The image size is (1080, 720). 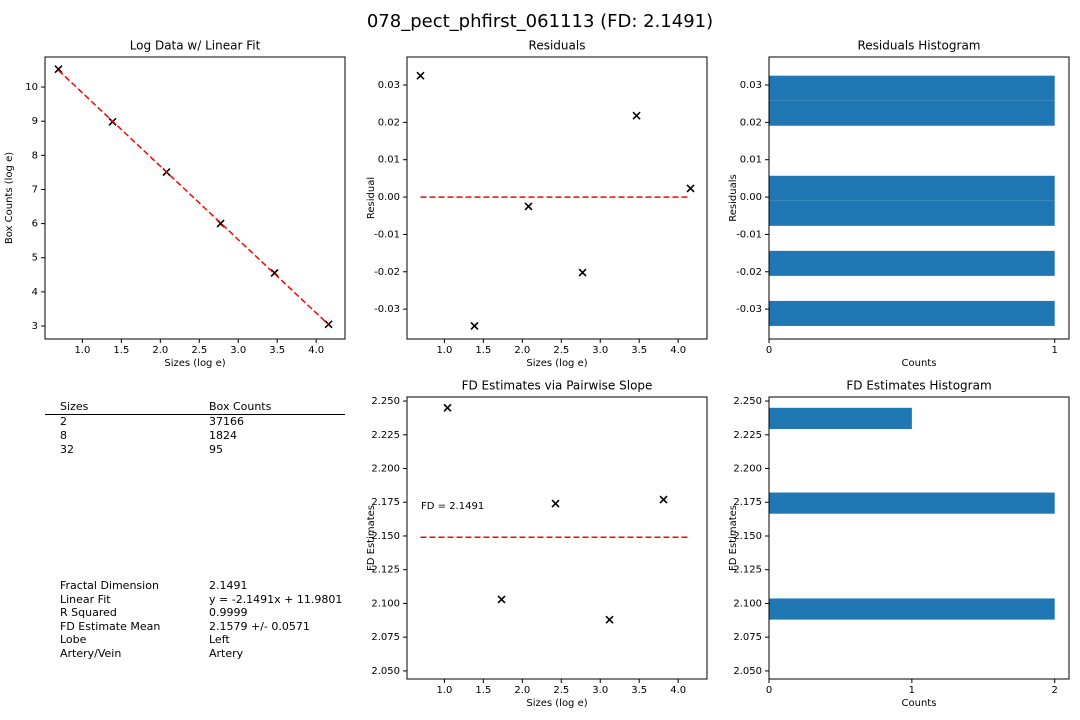 What do you see at coordinates (109, 585) in the screenshot?
I see `summary-cell: Fractal Dimension` at bounding box center [109, 585].